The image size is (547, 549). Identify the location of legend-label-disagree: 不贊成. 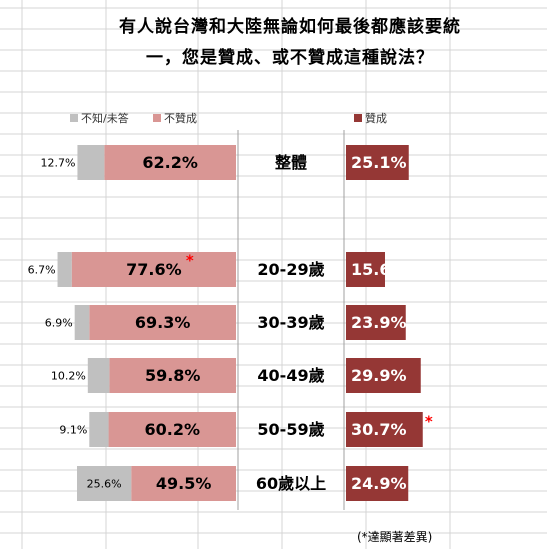
(180, 118).